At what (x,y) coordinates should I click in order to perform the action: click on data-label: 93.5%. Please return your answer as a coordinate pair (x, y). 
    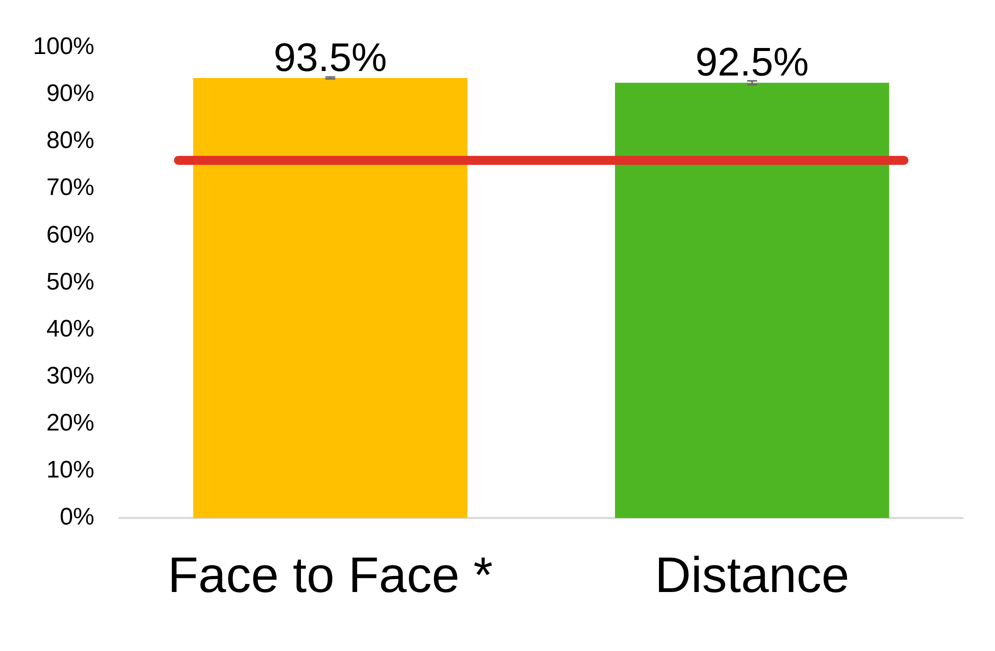
    Looking at the image, I should click on (330, 58).